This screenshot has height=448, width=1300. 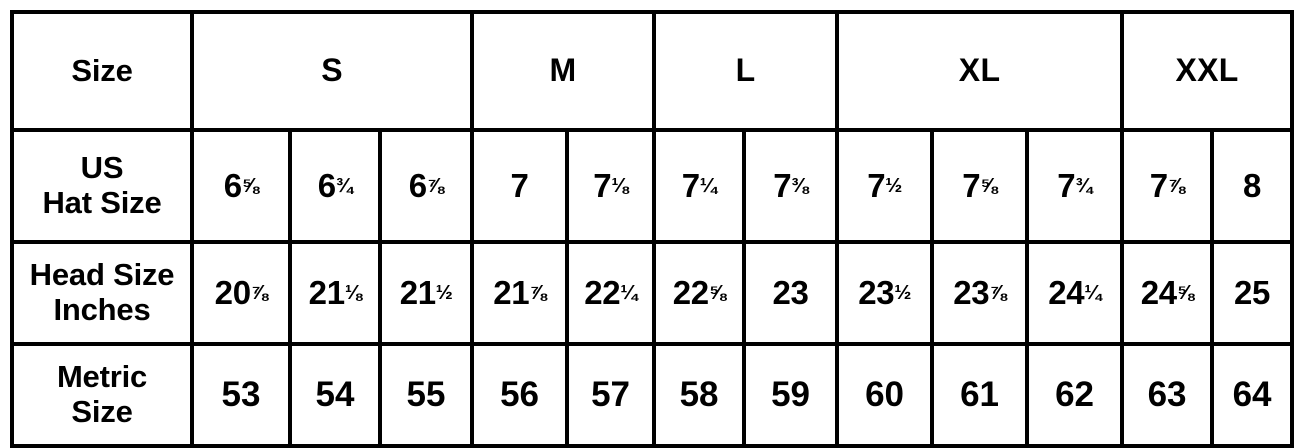 I want to click on value-wrapper: 6¾, so click(x=335, y=185).